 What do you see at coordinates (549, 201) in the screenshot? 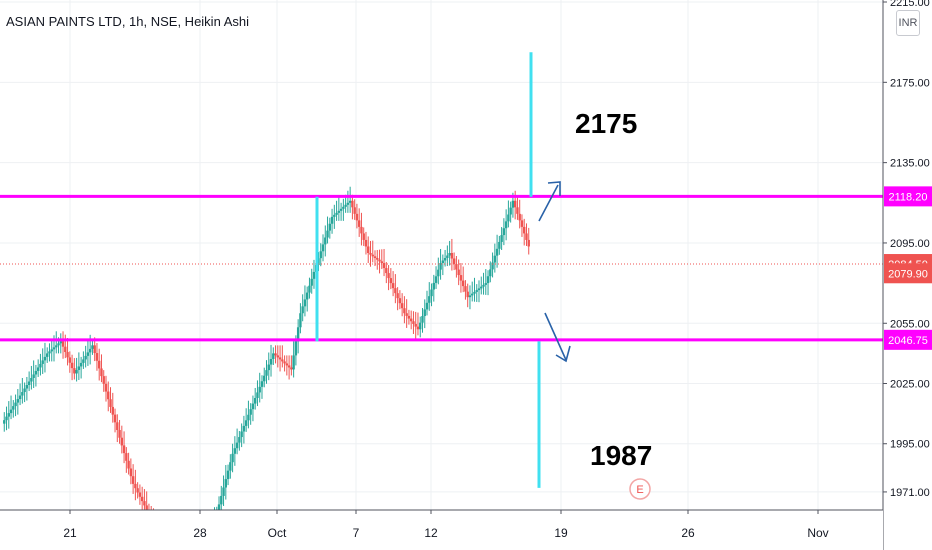
I see `up-arrow-icon` at bounding box center [549, 201].